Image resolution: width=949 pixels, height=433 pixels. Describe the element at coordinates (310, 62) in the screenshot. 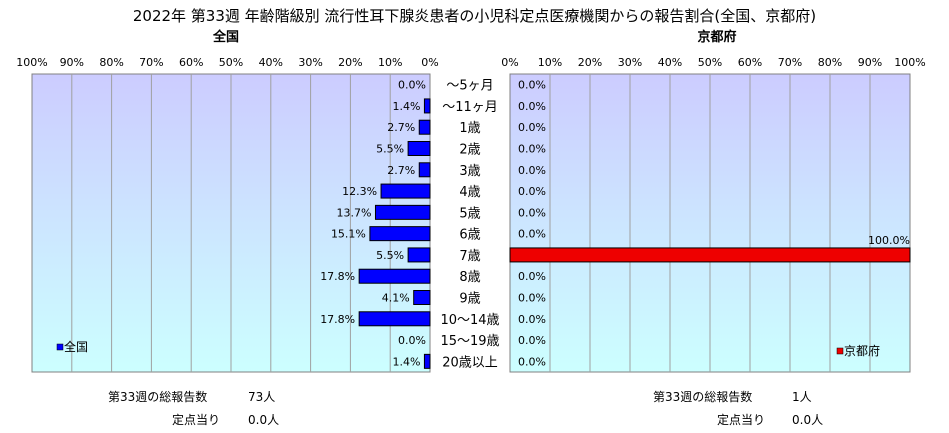

I see `national-tick-label: 30%` at that location.